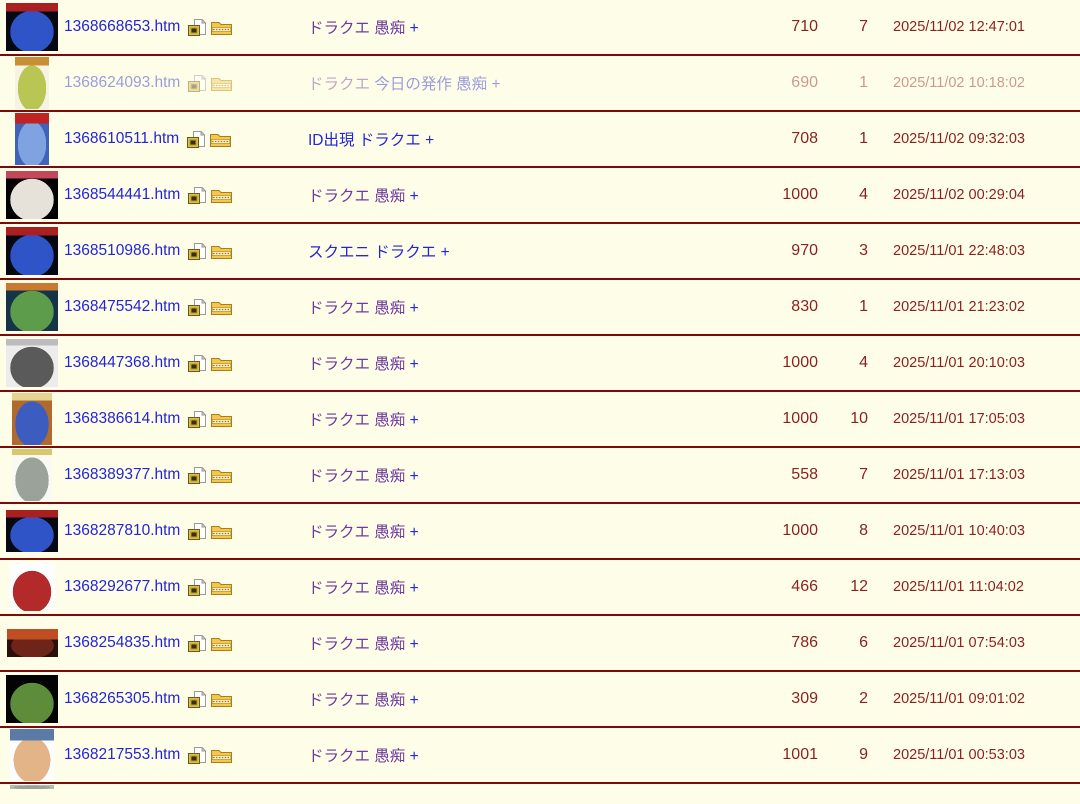  I want to click on thread-thumbnail-blue-warrior-illustration, so click(32, 419).